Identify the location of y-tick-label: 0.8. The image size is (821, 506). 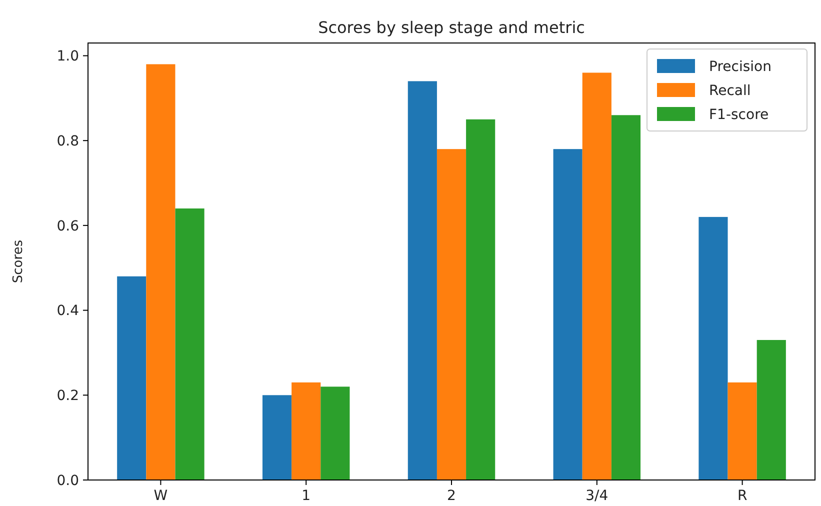
(67, 141).